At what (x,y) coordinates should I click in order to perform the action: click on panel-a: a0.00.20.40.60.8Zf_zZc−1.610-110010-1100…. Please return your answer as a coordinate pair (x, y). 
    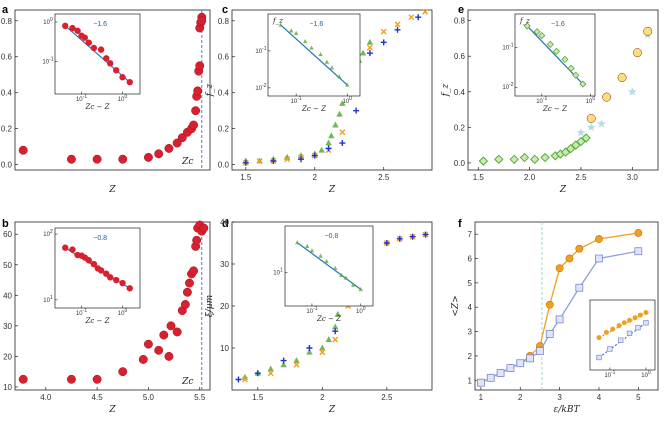
    Looking at the image, I should click on (106, 99).